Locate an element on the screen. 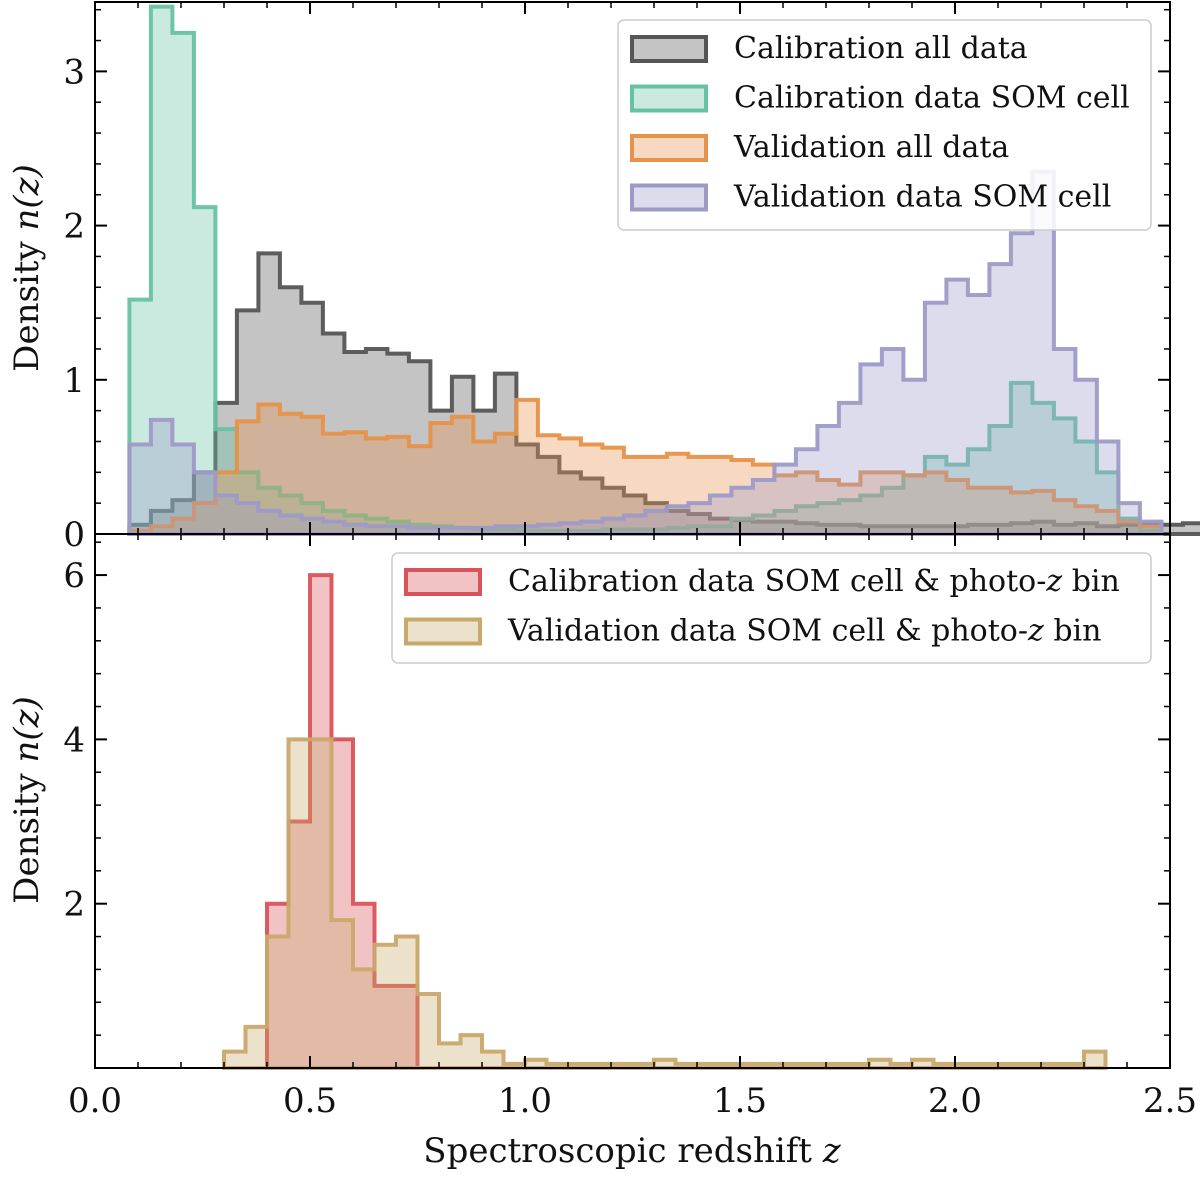  x-tick-label: 2.0 is located at coordinates (955, 1101).